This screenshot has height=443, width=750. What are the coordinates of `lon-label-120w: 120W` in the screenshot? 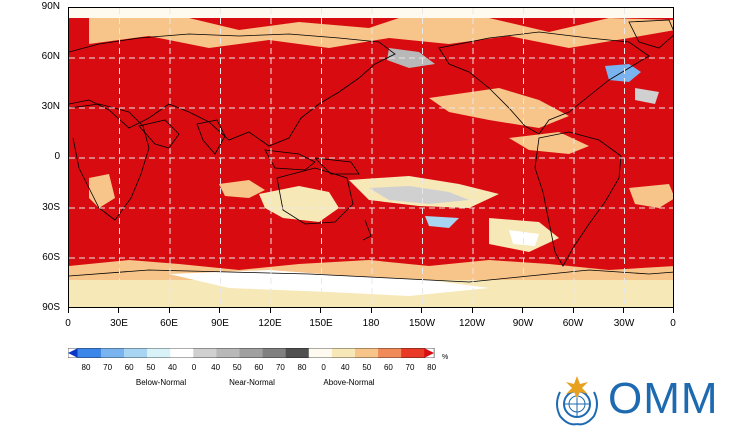 It's located at (472, 323).